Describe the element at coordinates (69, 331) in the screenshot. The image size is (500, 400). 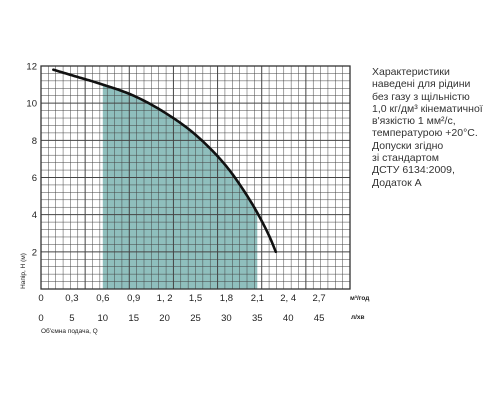
I see `x-axis-title: Об'ємна подача, Q` at that location.